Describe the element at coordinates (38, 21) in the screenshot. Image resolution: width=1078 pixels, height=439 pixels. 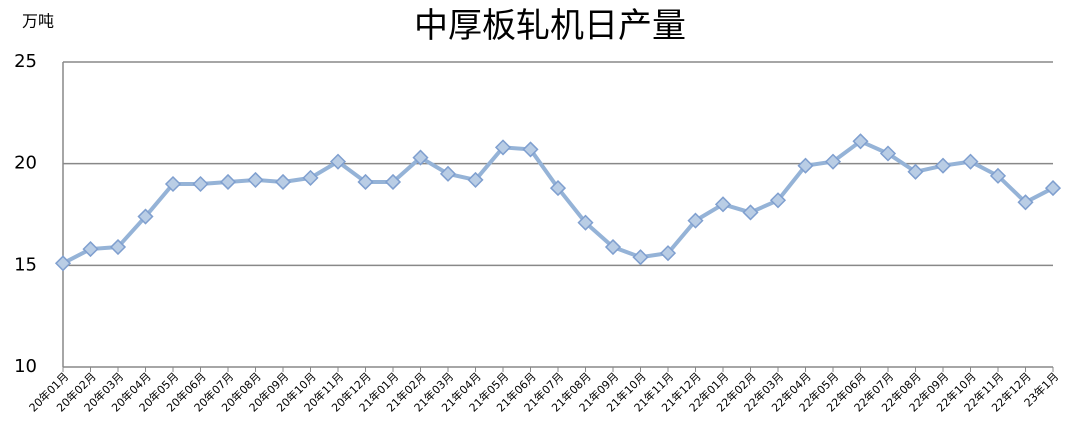
I see `y-axis-label: 万吨` at that location.